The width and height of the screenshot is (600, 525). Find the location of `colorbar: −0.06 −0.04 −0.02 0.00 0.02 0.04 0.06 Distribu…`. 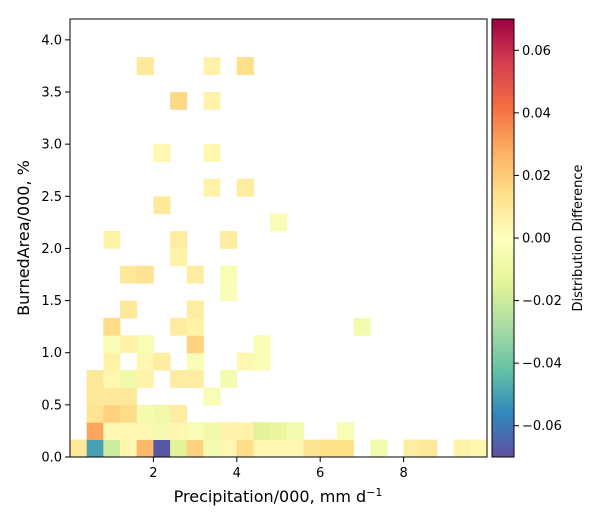

colorbar: −0.06 −0.04 −0.02 0.00 0.02 0.04 0.06 Distribu… is located at coordinates (538, 238).